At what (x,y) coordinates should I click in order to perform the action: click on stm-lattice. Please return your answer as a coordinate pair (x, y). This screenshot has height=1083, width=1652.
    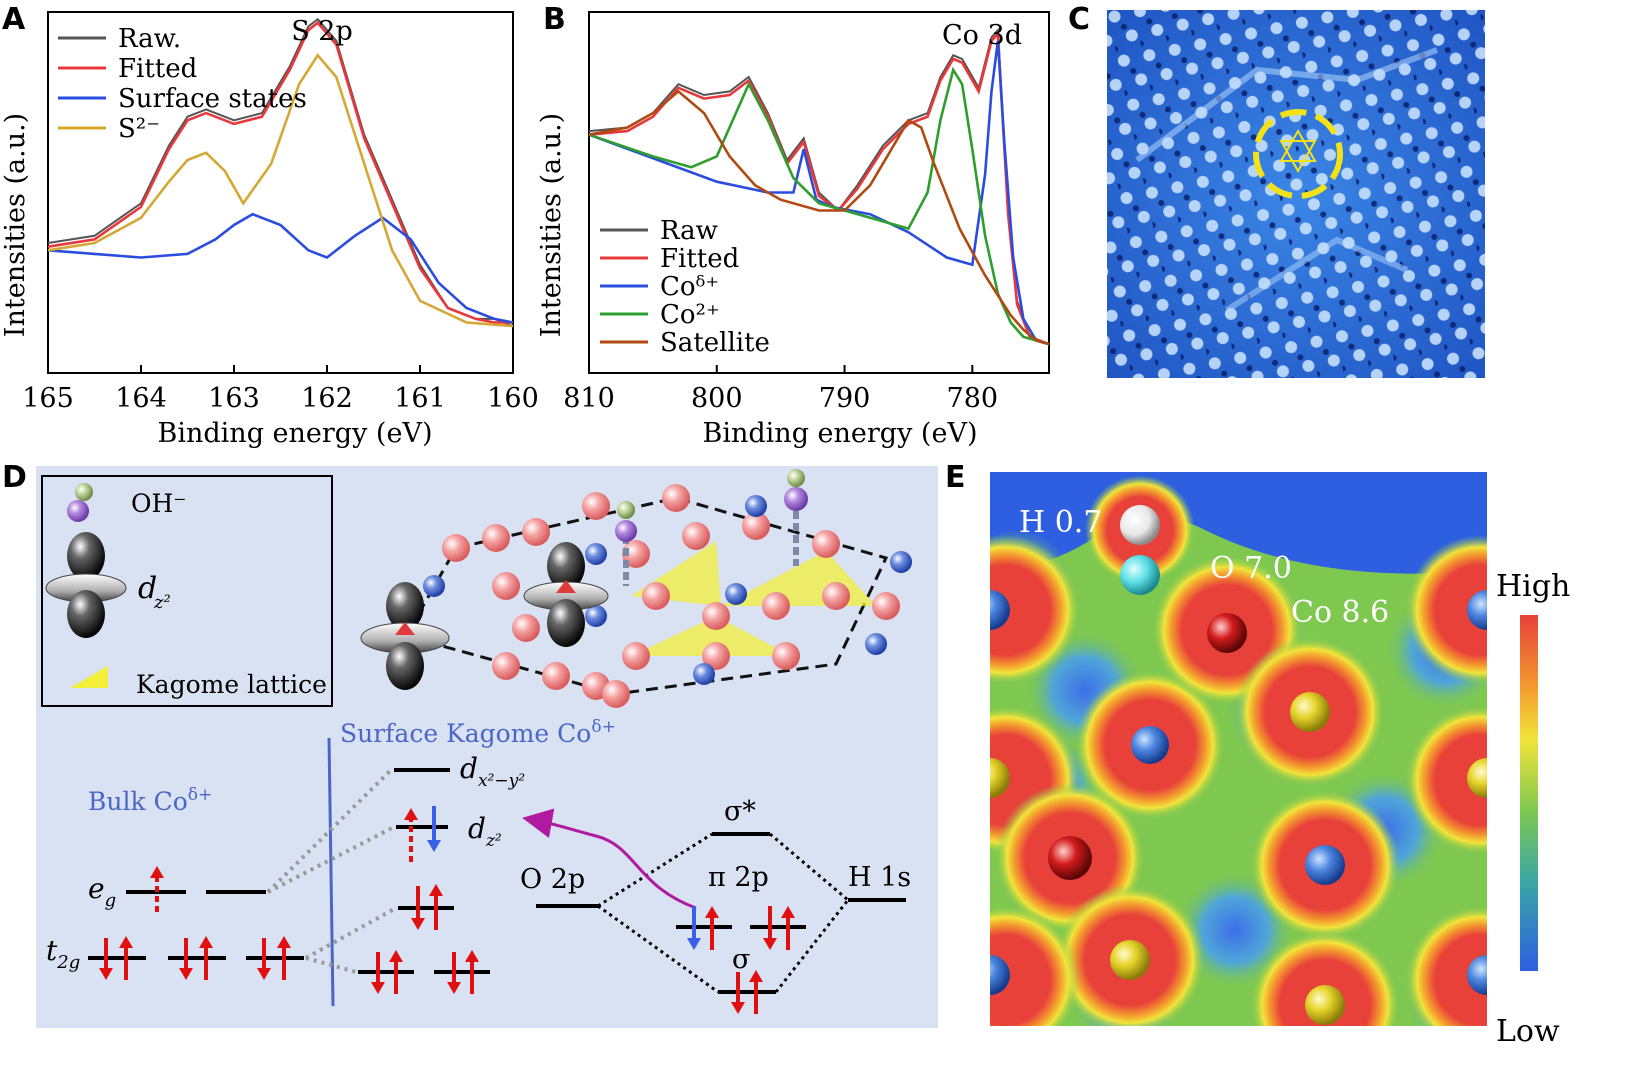
    Looking at the image, I should click on (1296, 194).